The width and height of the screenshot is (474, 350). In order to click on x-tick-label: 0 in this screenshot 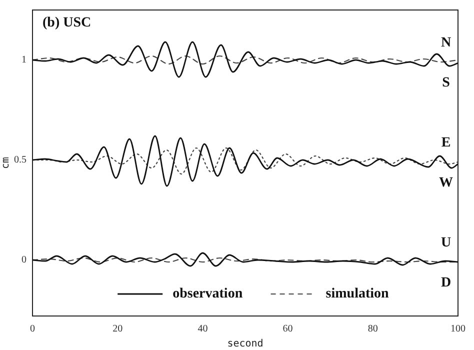, I will do `click(32, 329)`.